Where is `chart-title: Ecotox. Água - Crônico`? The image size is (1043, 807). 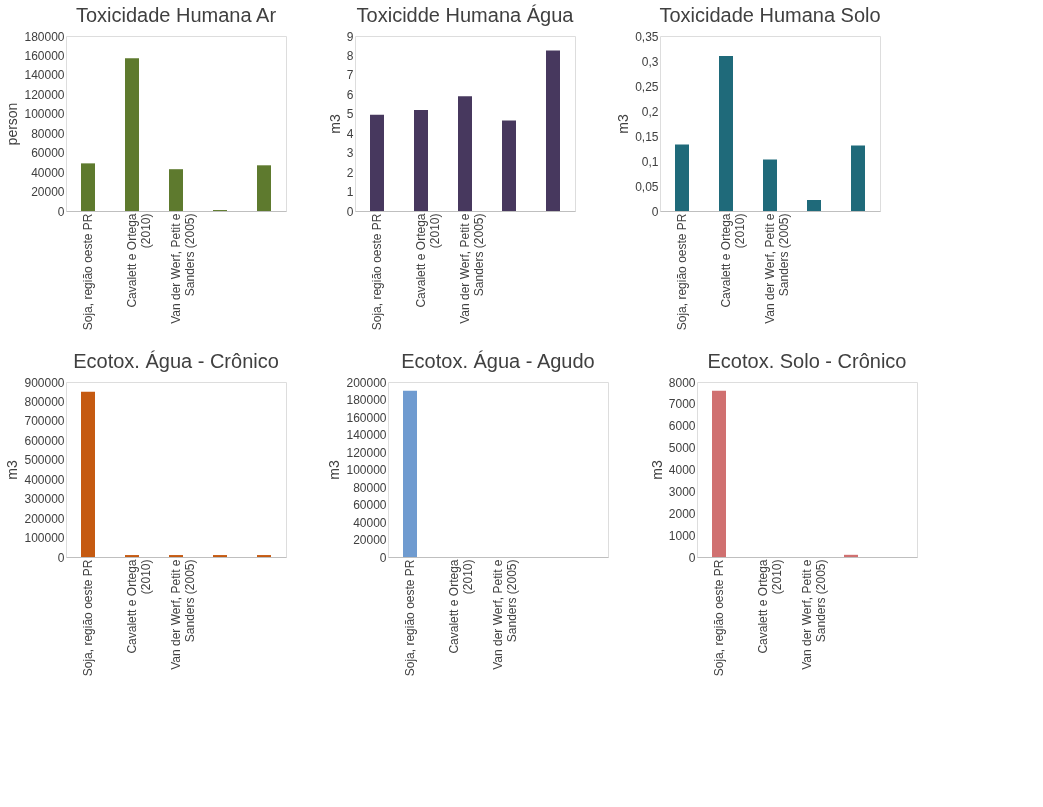 chart-title: Ecotox. Água - Crônico is located at coordinates (176, 361).